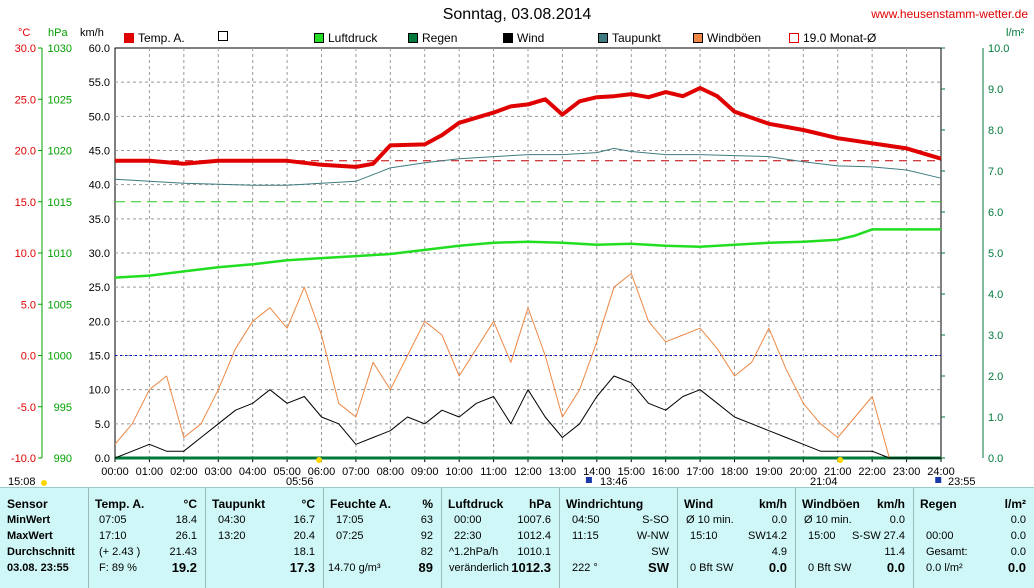 The image size is (1034, 588). I want to click on rain-tick-label: 7.0, so click(995, 172).